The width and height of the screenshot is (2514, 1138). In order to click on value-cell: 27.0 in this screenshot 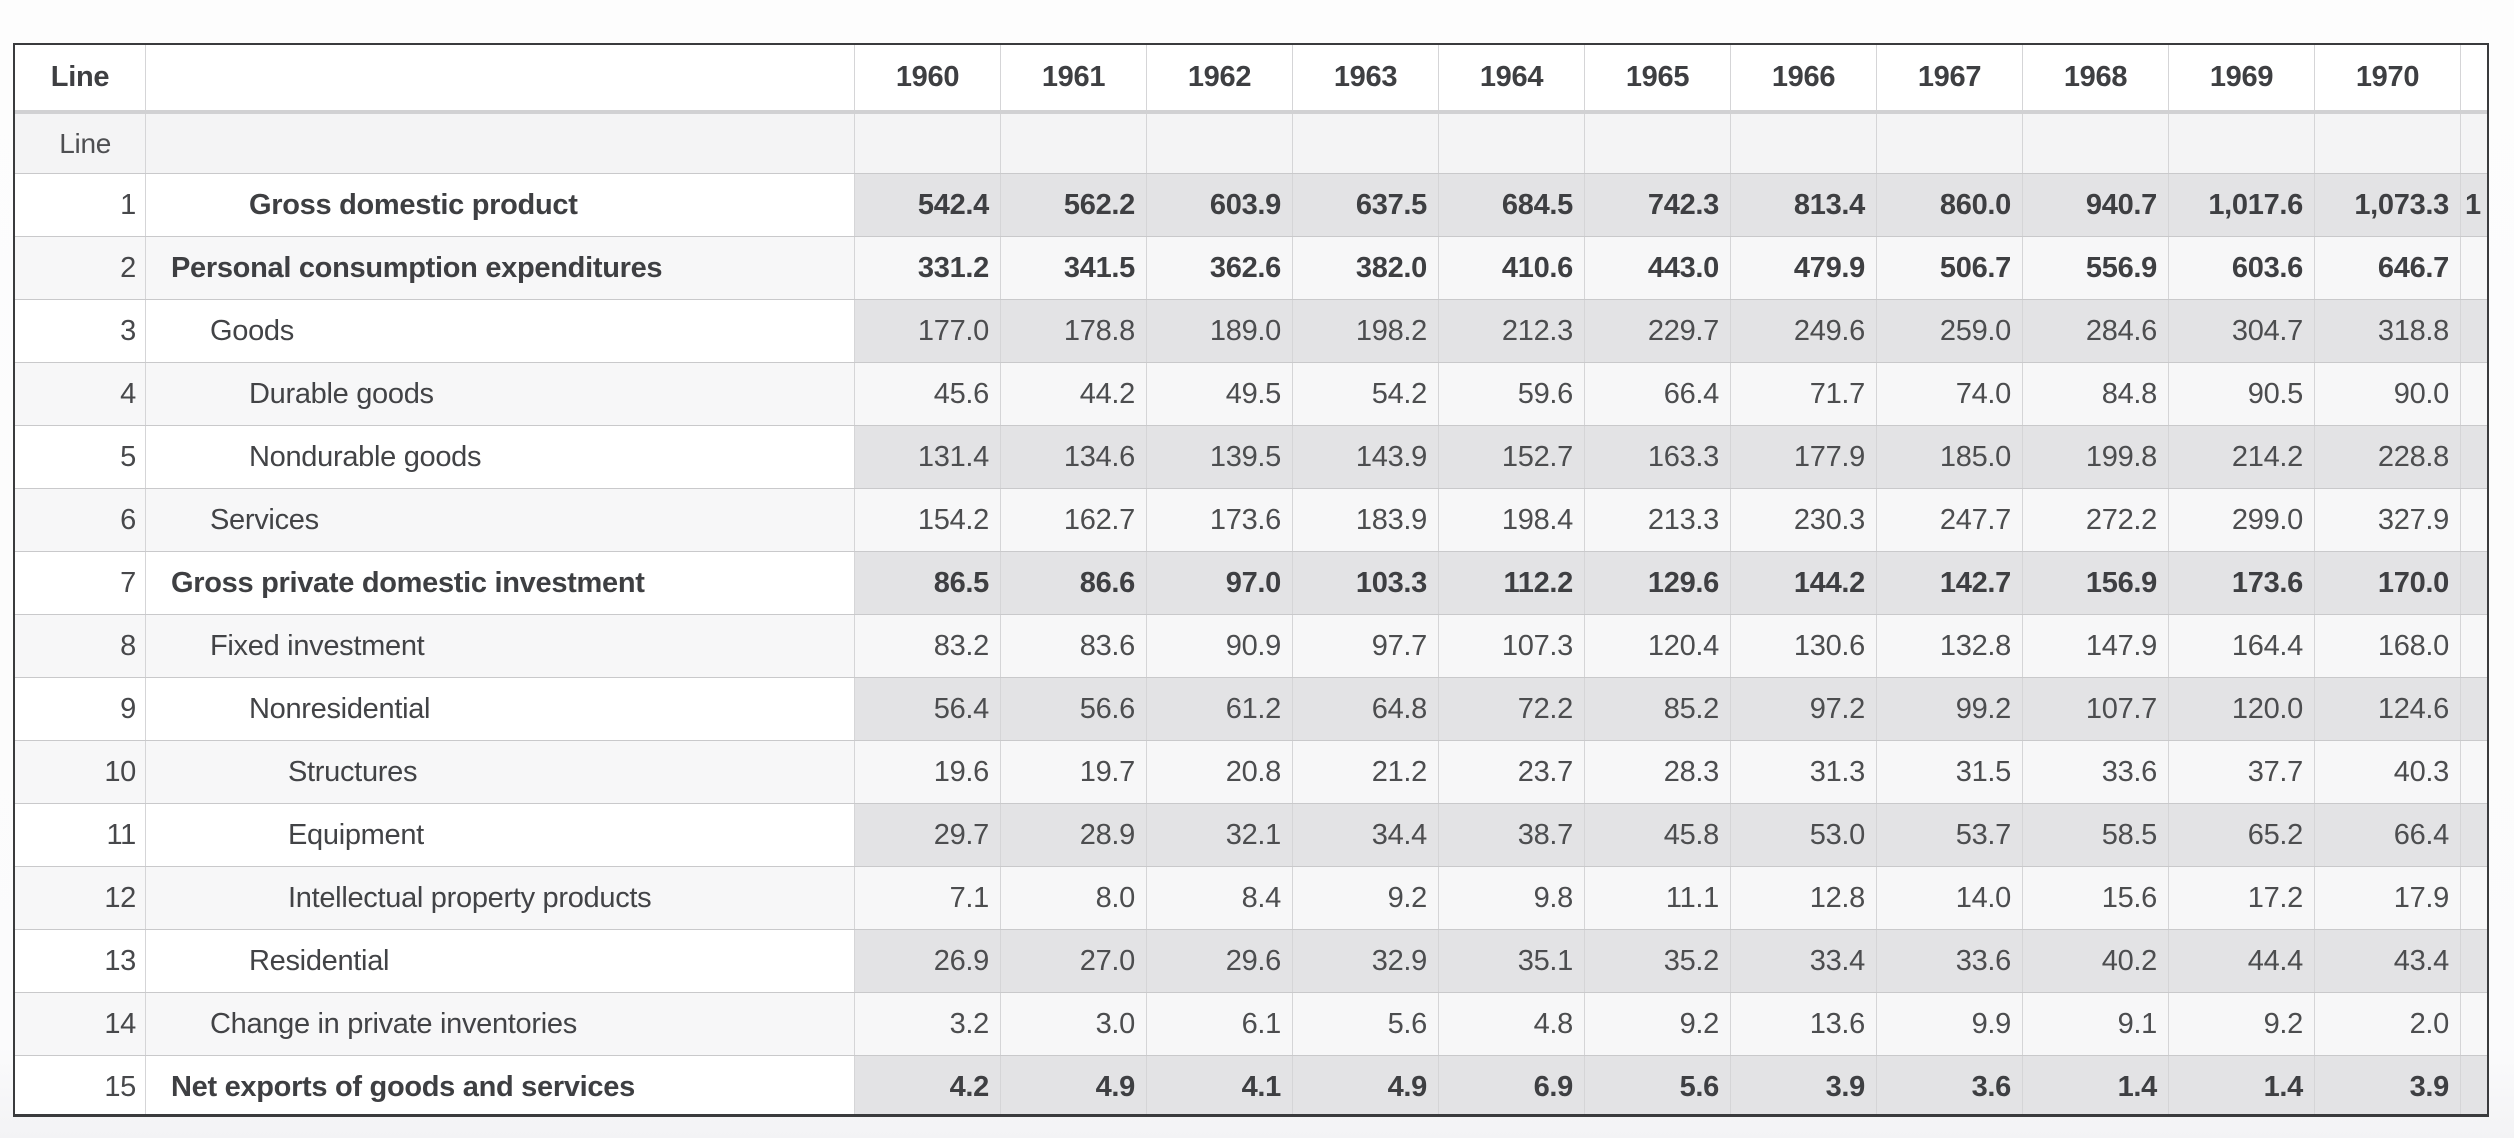, I will do `click(1074, 961)`.